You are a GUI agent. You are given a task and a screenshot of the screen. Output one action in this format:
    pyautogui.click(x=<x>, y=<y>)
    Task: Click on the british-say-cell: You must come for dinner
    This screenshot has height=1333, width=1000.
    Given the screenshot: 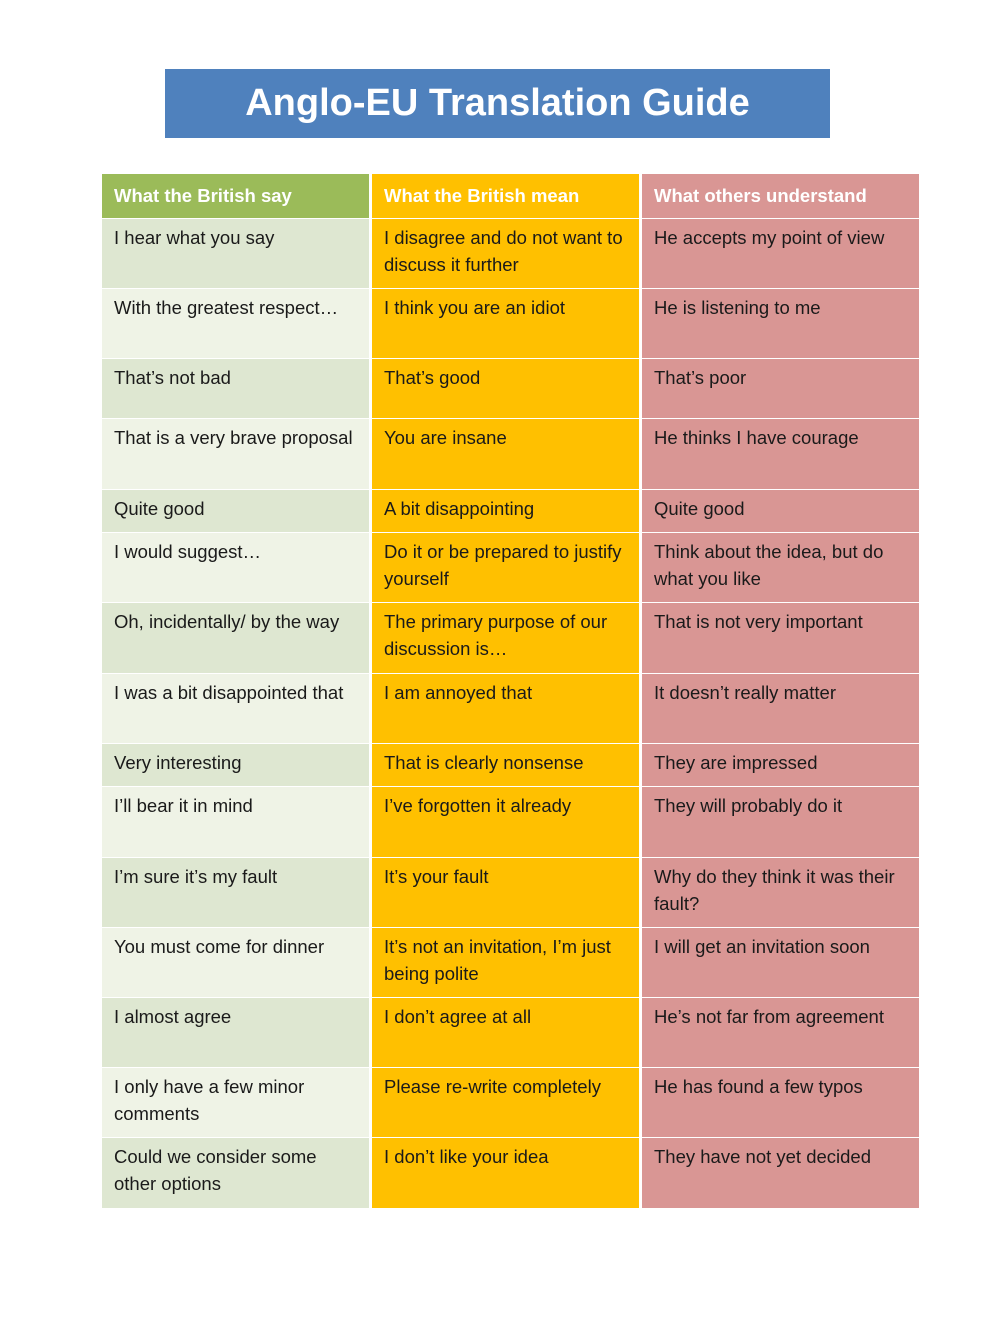 What is the action you would take?
    pyautogui.click(x=235, y=962)
    